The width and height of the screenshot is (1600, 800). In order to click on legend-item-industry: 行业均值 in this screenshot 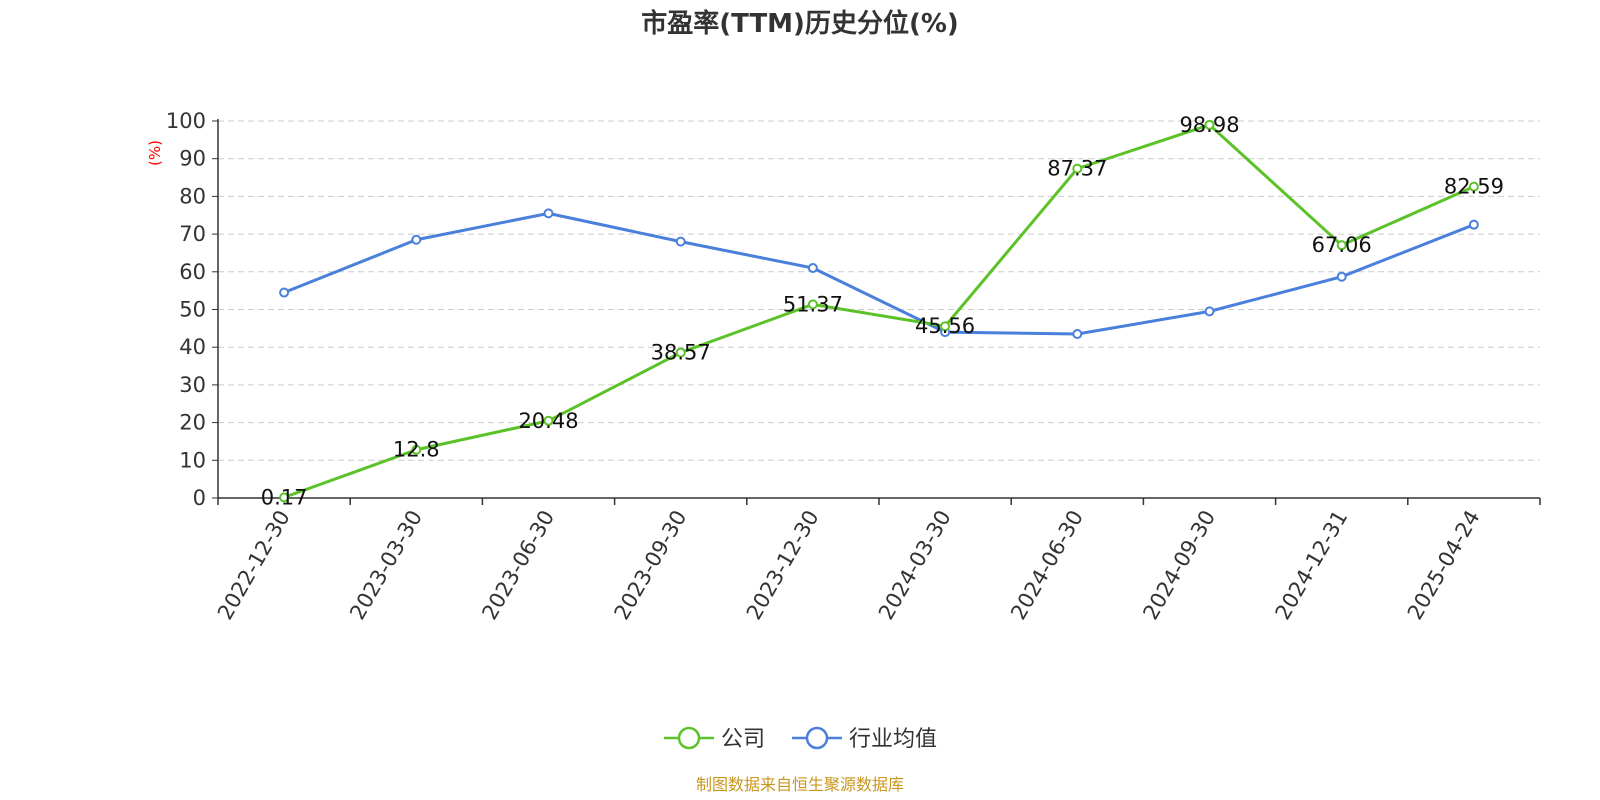, I will do `click(864, 739)`.